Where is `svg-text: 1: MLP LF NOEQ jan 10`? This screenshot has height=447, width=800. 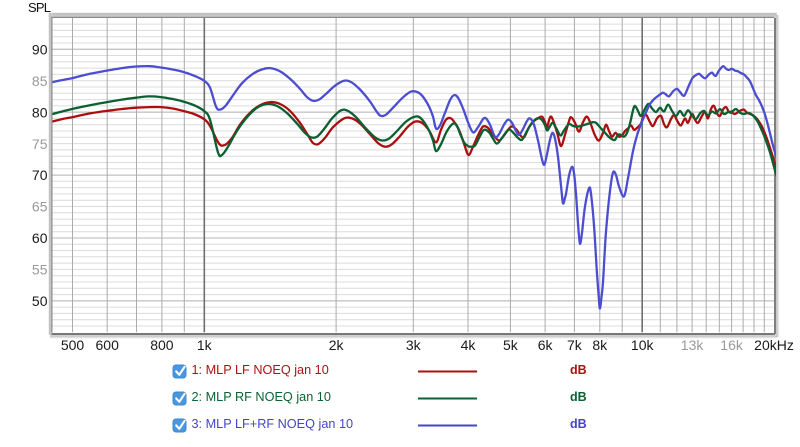
svg-text: 1: MLP LF NOEQ jan 10 is located at coordinates (260, 370).